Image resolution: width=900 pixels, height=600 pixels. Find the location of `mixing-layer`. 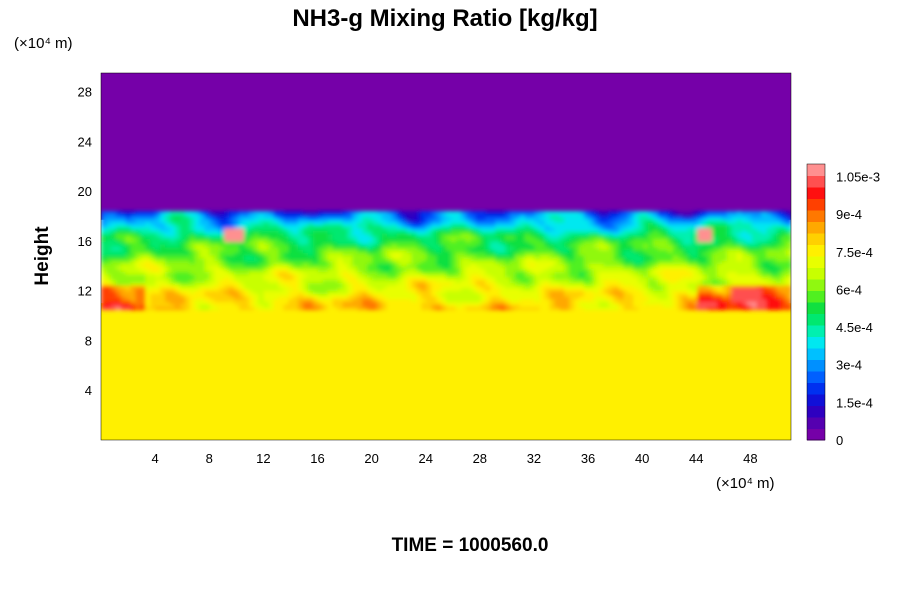

mixing-layer is located at coordinates (446, 261).